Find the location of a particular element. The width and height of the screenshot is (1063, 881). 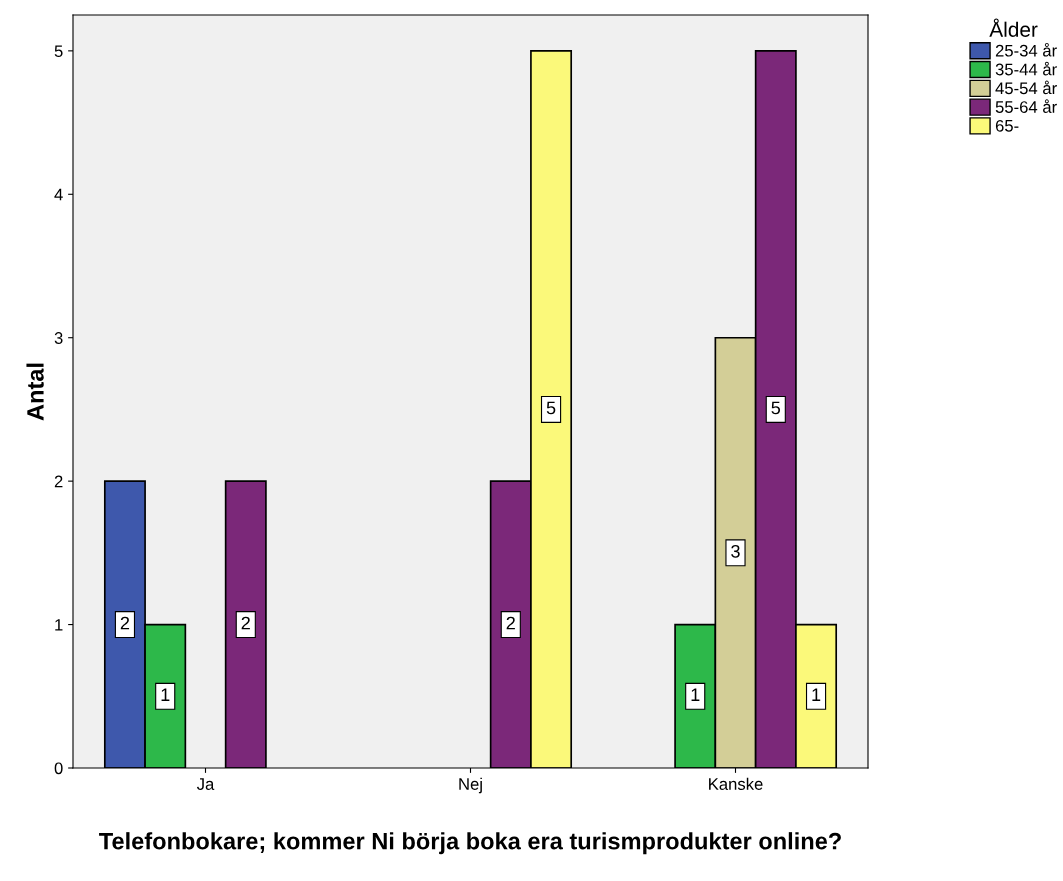

x-tick-label: Nej is located at coordinates (470, 785).